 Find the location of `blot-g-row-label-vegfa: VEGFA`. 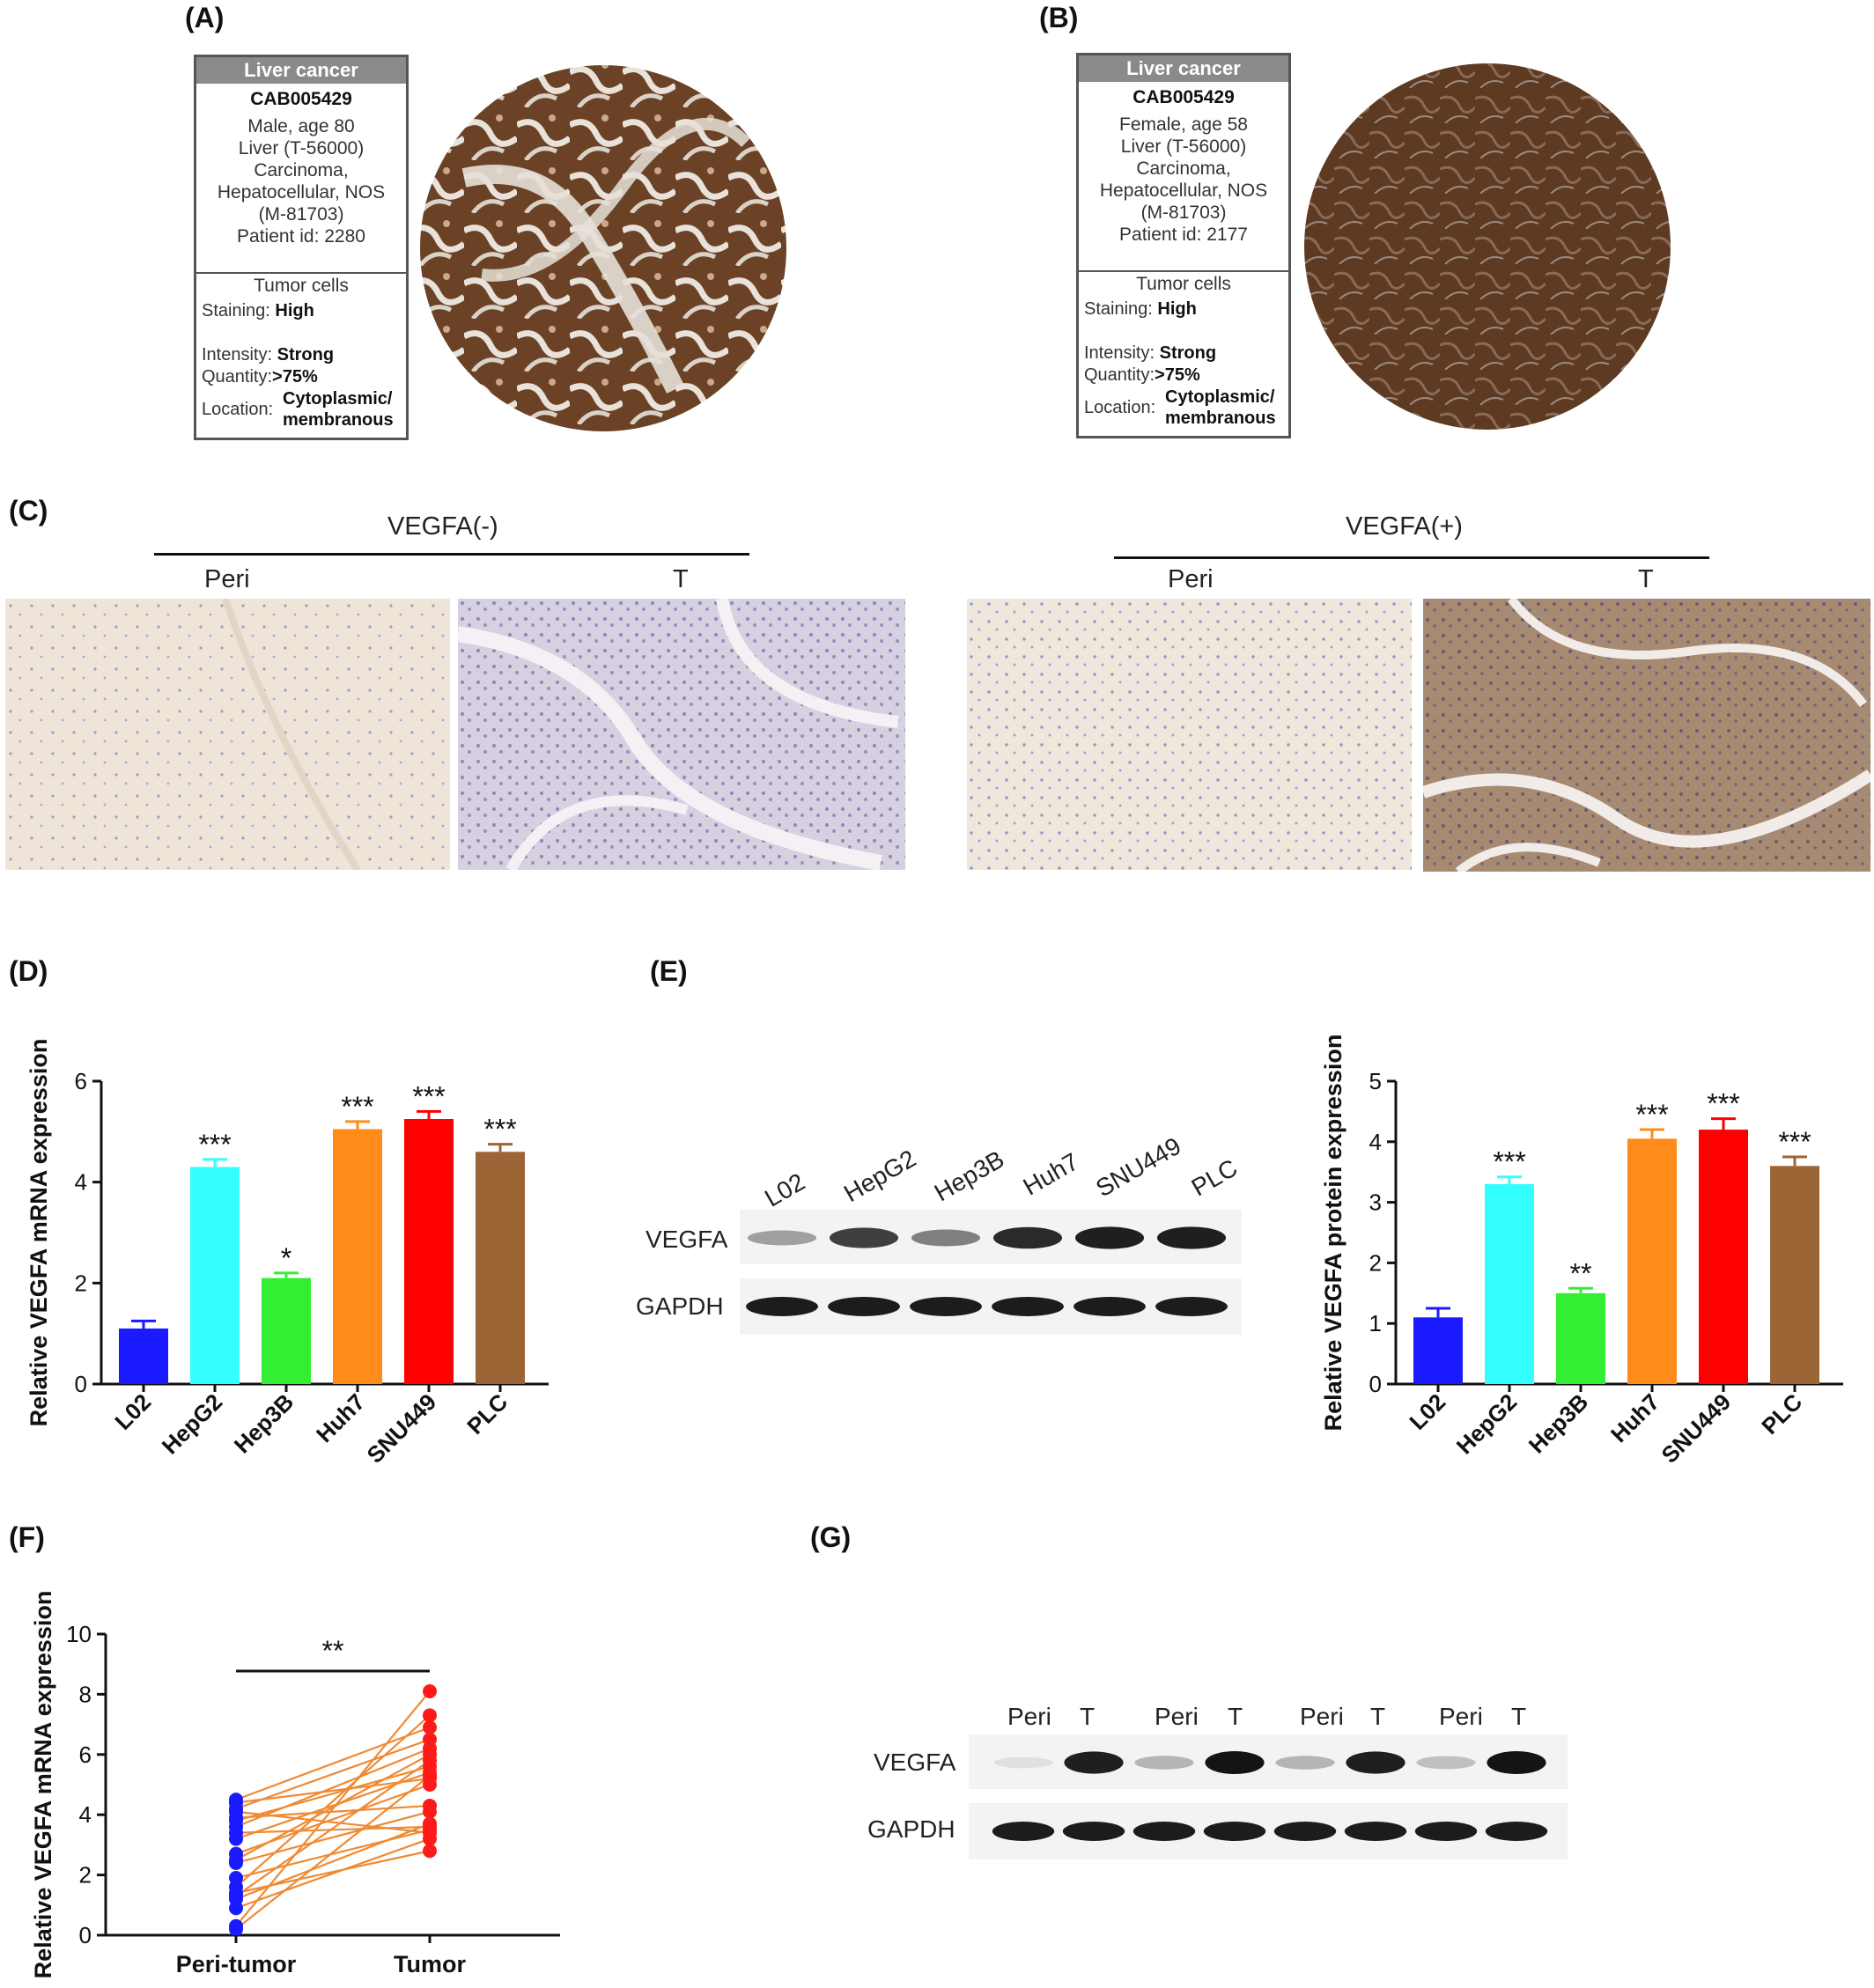

blot-g-row-label-vegfa: VEGFA is located at coordinates (915, 1762).